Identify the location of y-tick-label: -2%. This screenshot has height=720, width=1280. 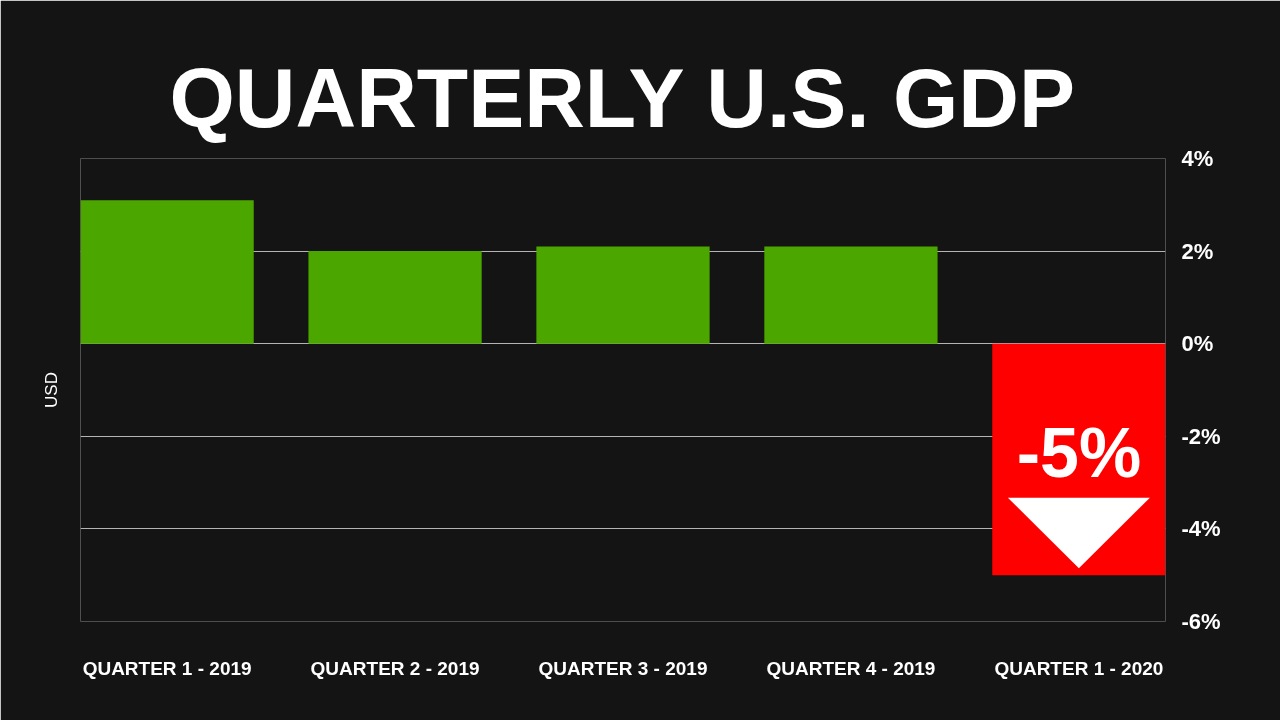
(1201, 436).